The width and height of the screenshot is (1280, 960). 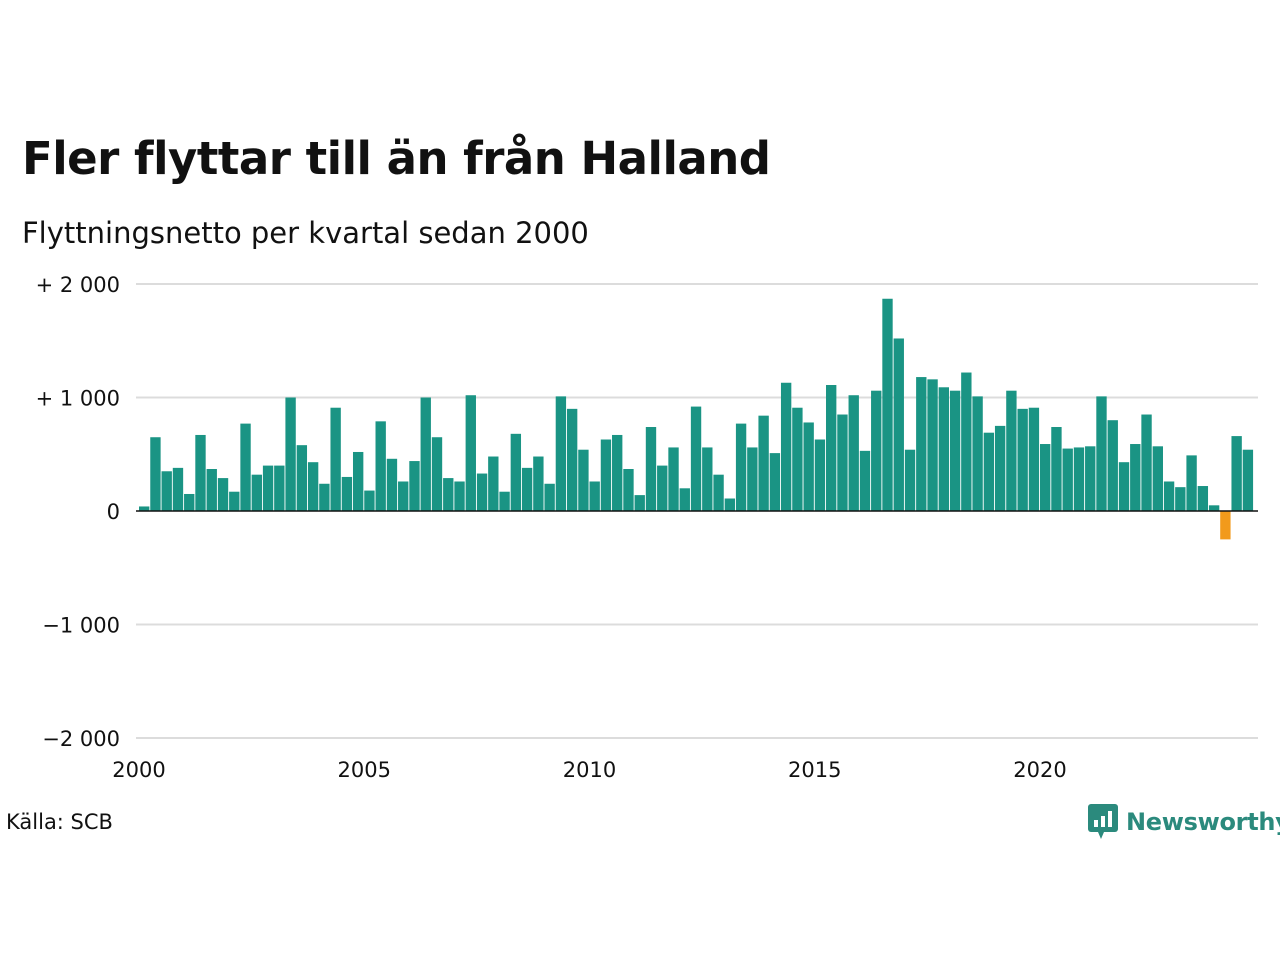 What do you see at coordinates (78, 512) in the screenshot?
I see `y-axis-labels: + 2 000 + 1 000 0 −1 000 −2 000` at bounding box center [78, 512].